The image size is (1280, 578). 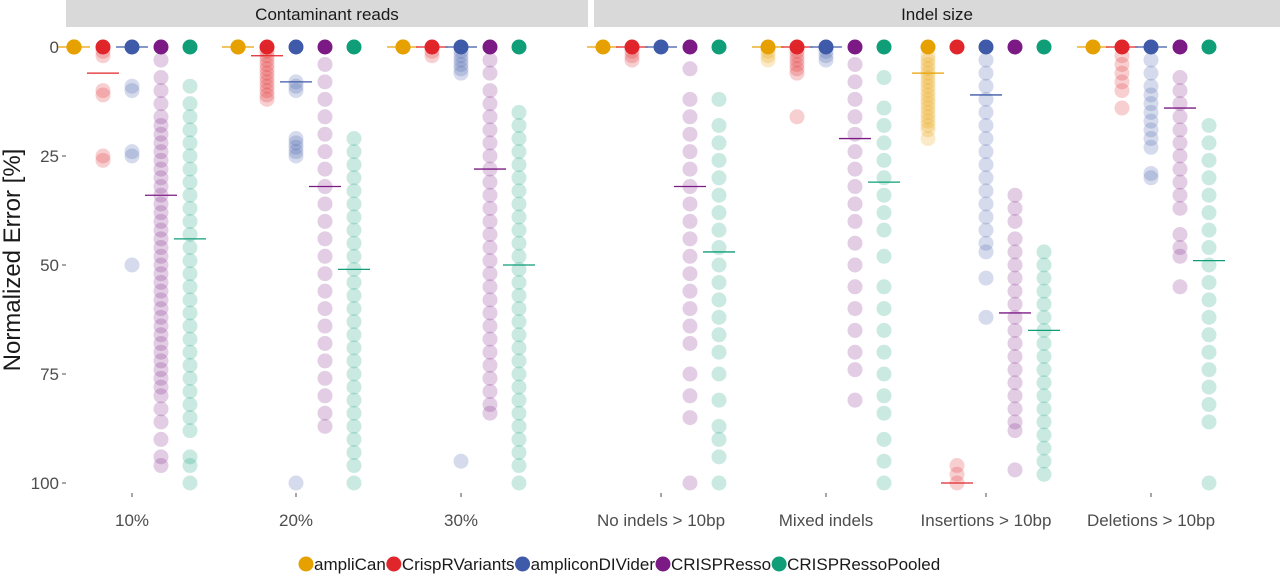 What do you see at coordinates (663, 564) in the screenshot?
I see `legend-key-crispresso` at bounding box center [663, 564].